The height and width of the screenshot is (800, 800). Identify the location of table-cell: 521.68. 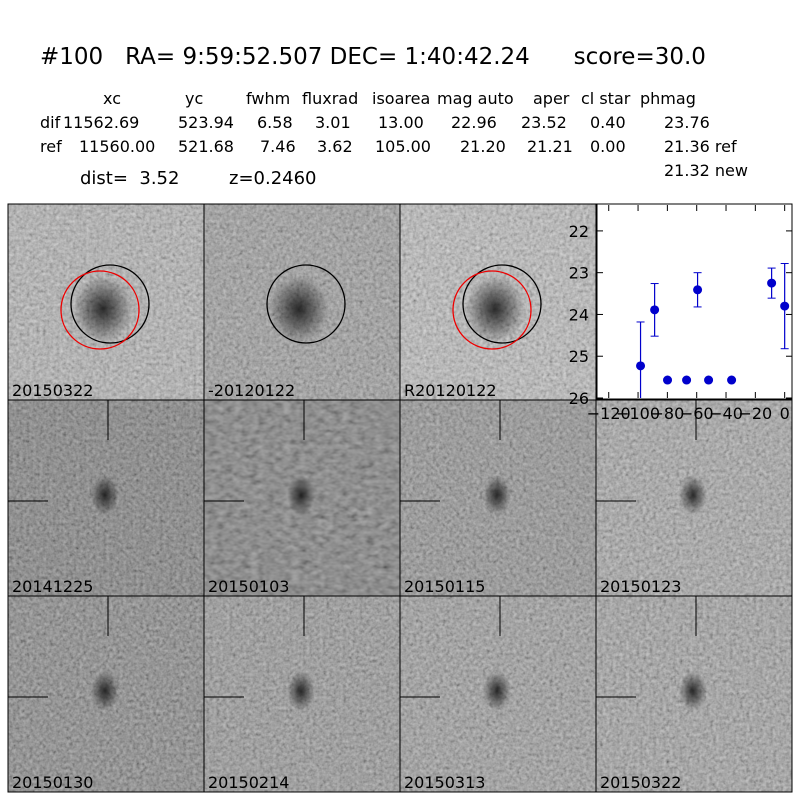
(206, 146).